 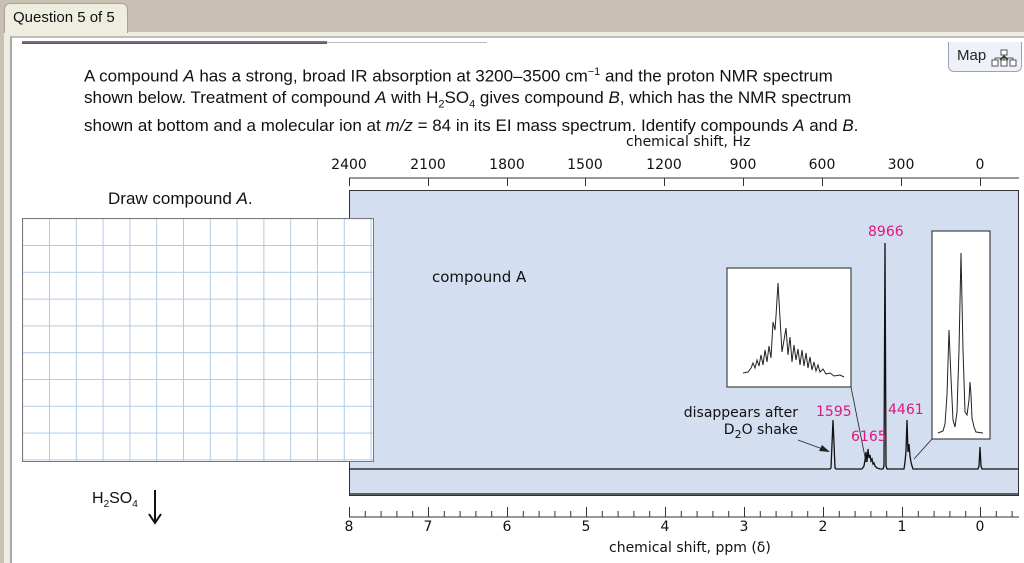 I want to click on draw-prompt: Draw compound A., so click(x=180, y=198).